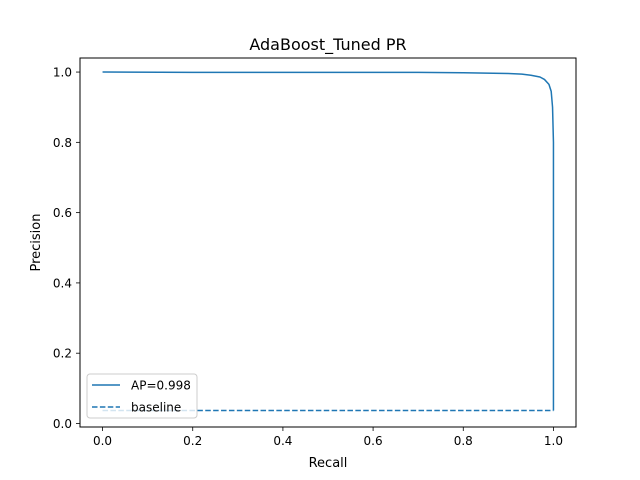 Image resolution: width=640 pixels, height=480 pixels. I want to click on y-tick-label: 0.8, so click(62, 143).